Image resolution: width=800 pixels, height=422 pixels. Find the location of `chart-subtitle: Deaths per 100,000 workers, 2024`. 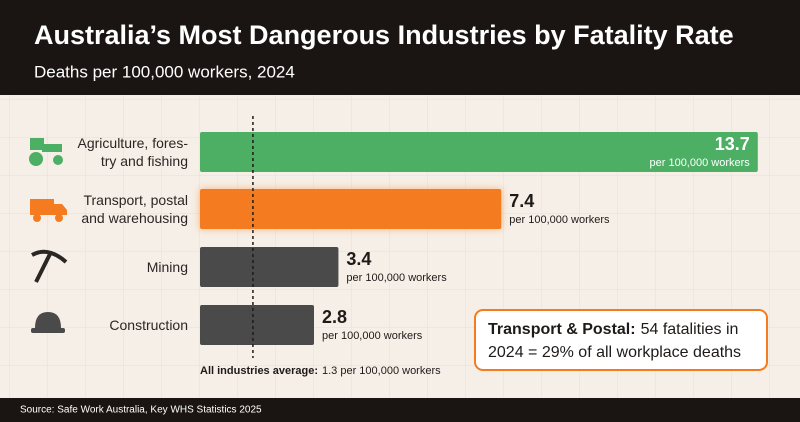

chart-subtitle: Deaths per 100,000 workers, 2024 is located at coordinates (164, 71).